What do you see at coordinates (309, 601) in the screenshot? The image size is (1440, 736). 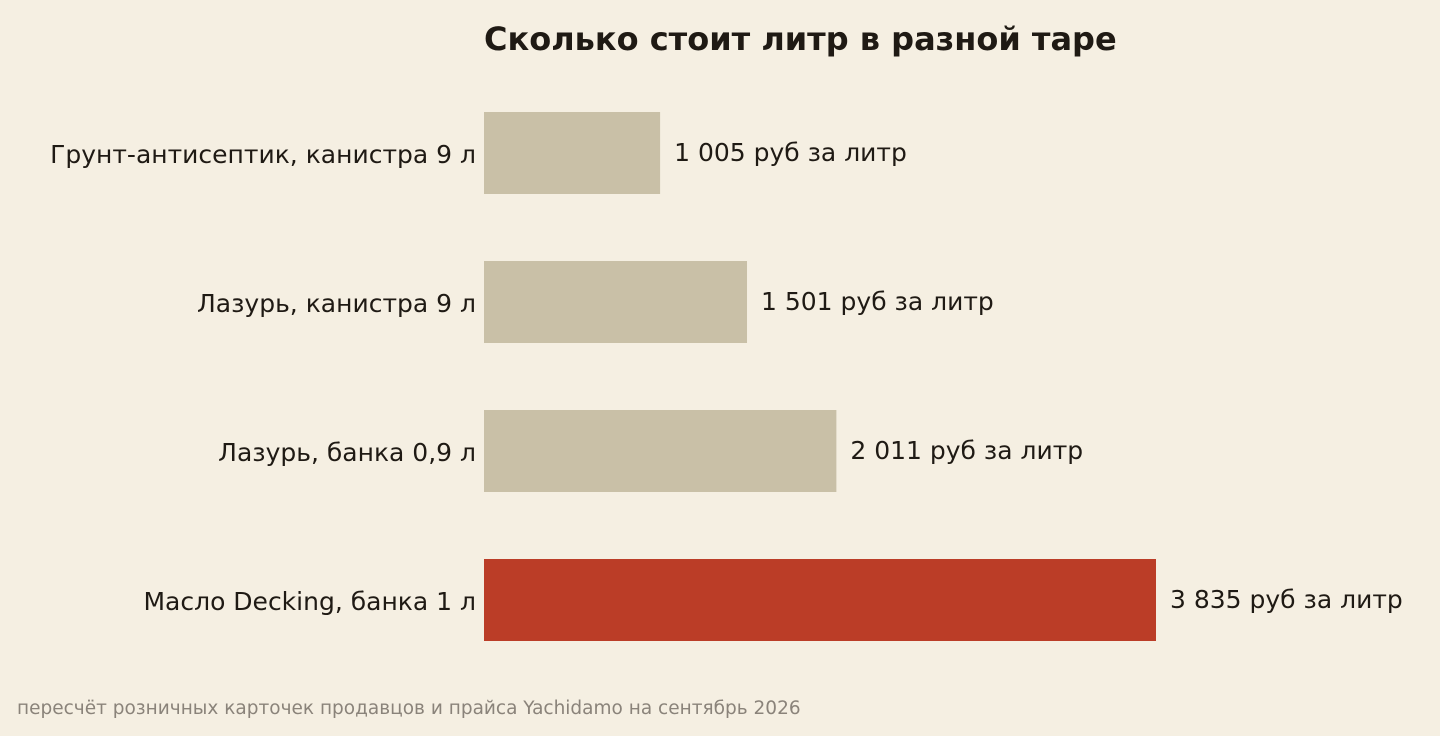 I see `category-label: Масло Decking, банка 1 л` at bounding box center [309, 601].